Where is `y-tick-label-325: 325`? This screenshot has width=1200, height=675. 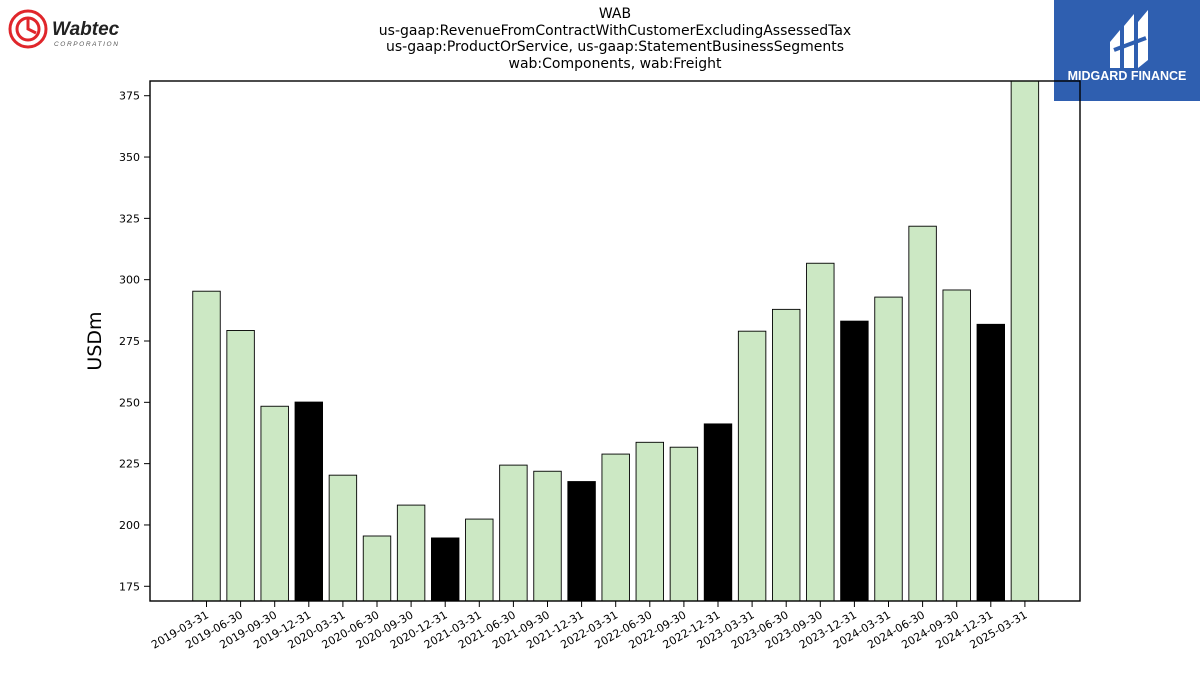
y-tick-label-325: 325 is located at coordinates (129, 218).